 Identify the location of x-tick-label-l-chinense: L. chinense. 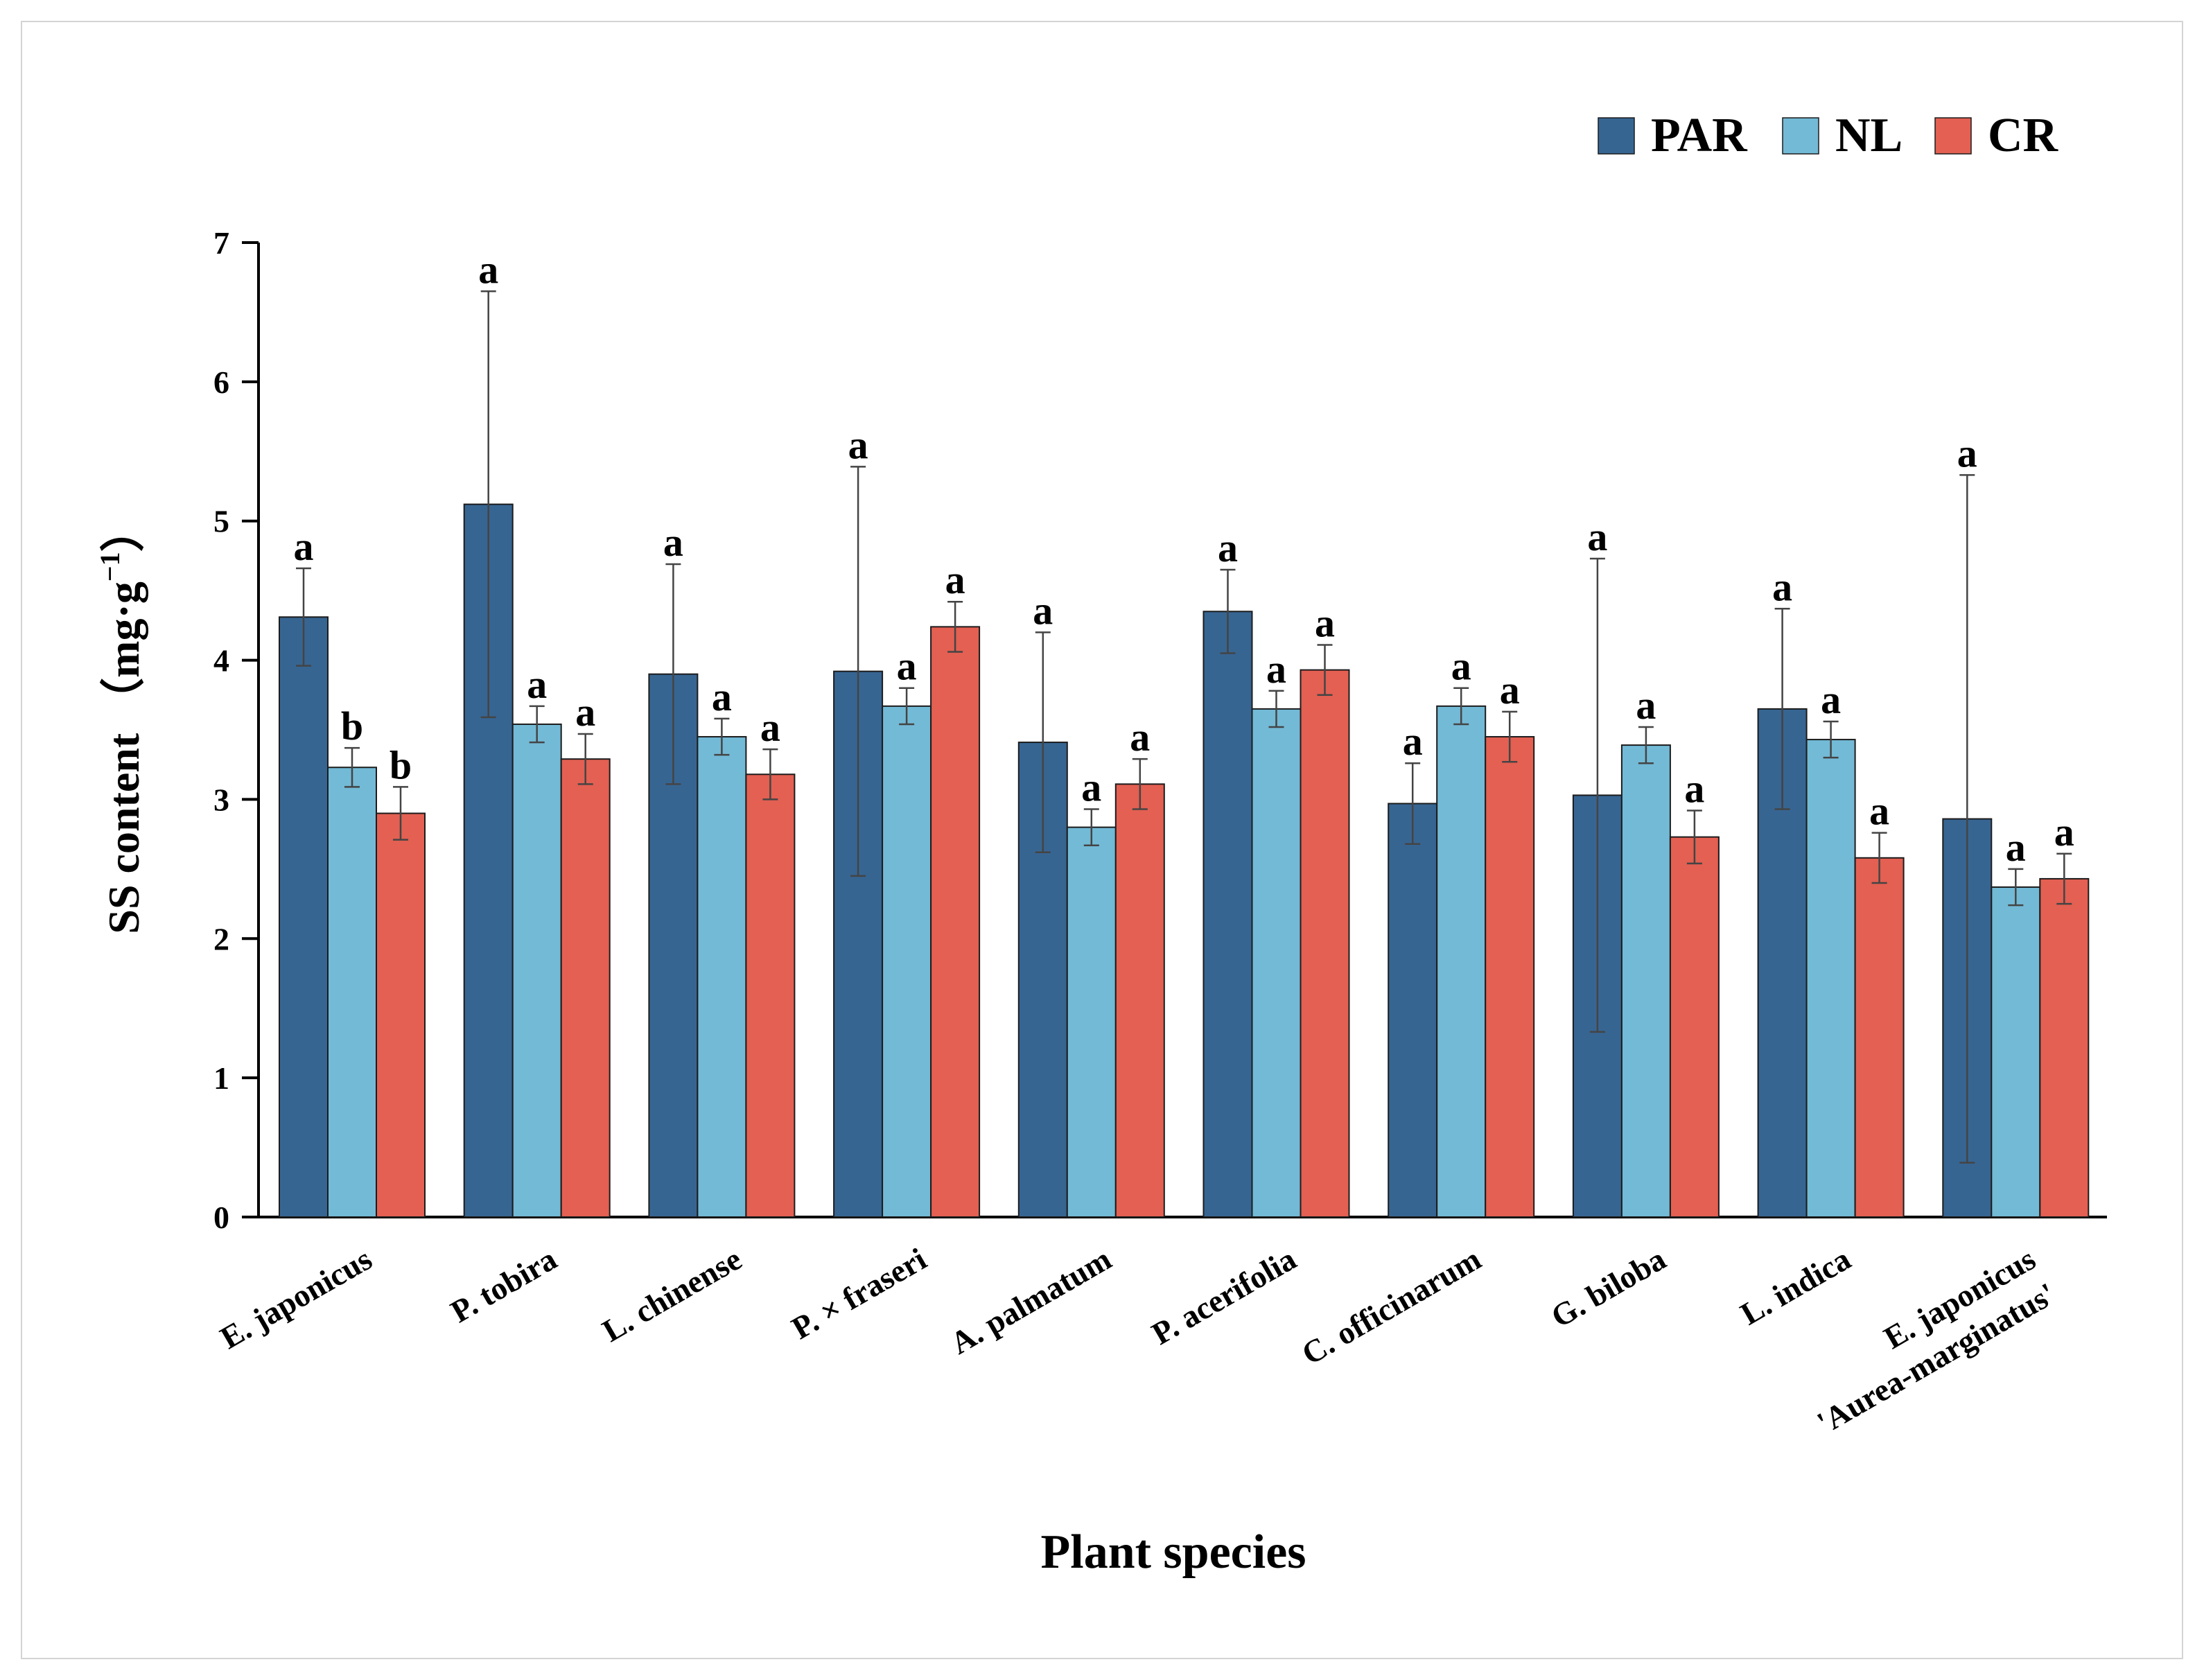
(671, 1294).